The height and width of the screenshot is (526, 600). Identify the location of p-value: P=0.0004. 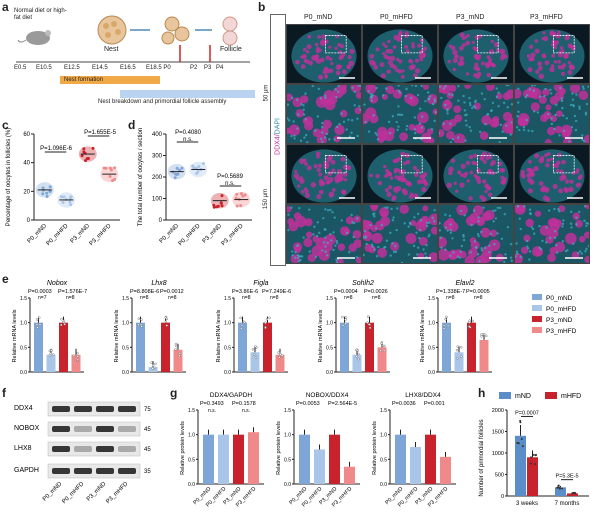
(346, 292).